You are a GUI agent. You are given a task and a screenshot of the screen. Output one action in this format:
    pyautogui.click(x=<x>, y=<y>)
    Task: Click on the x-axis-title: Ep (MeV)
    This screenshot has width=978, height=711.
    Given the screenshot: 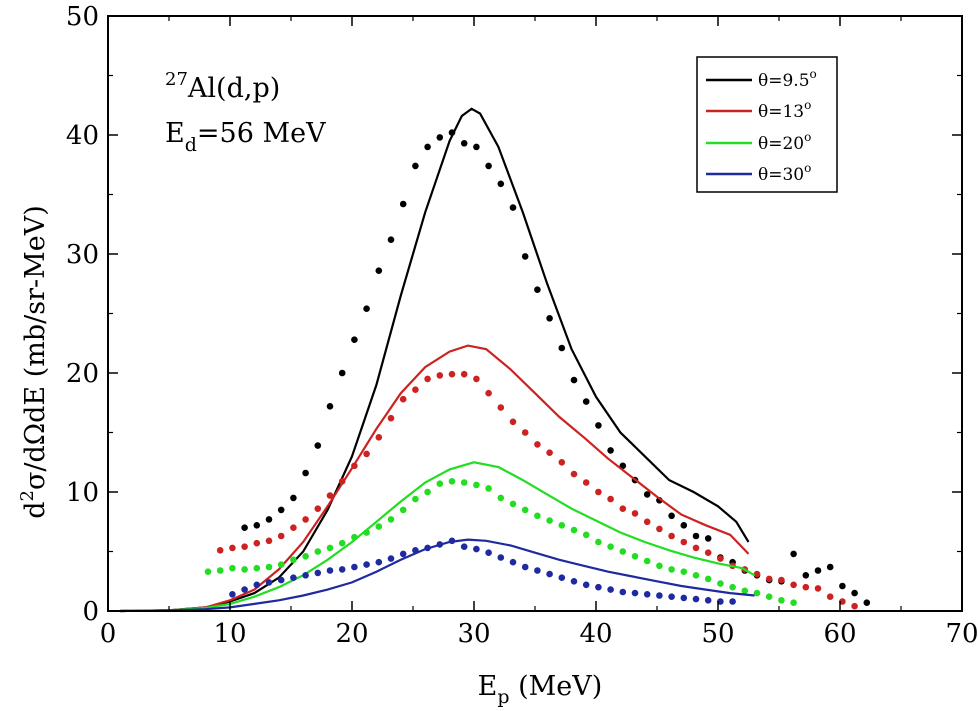 What is the action you would take?
    pyautogui.click(x=540, y=689)
    